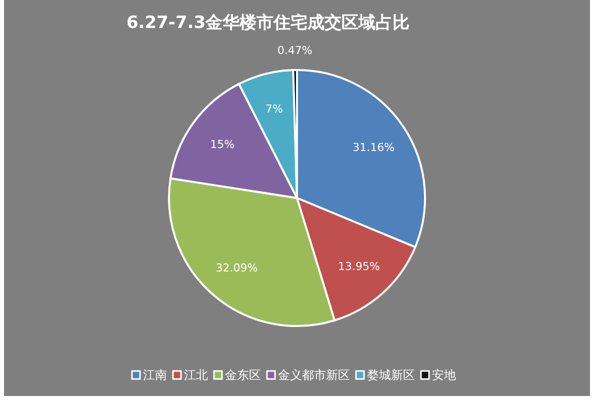 The height and width of the screenshot is (400, 594). I want to click on legend-label: 安地, so click(444, 375).